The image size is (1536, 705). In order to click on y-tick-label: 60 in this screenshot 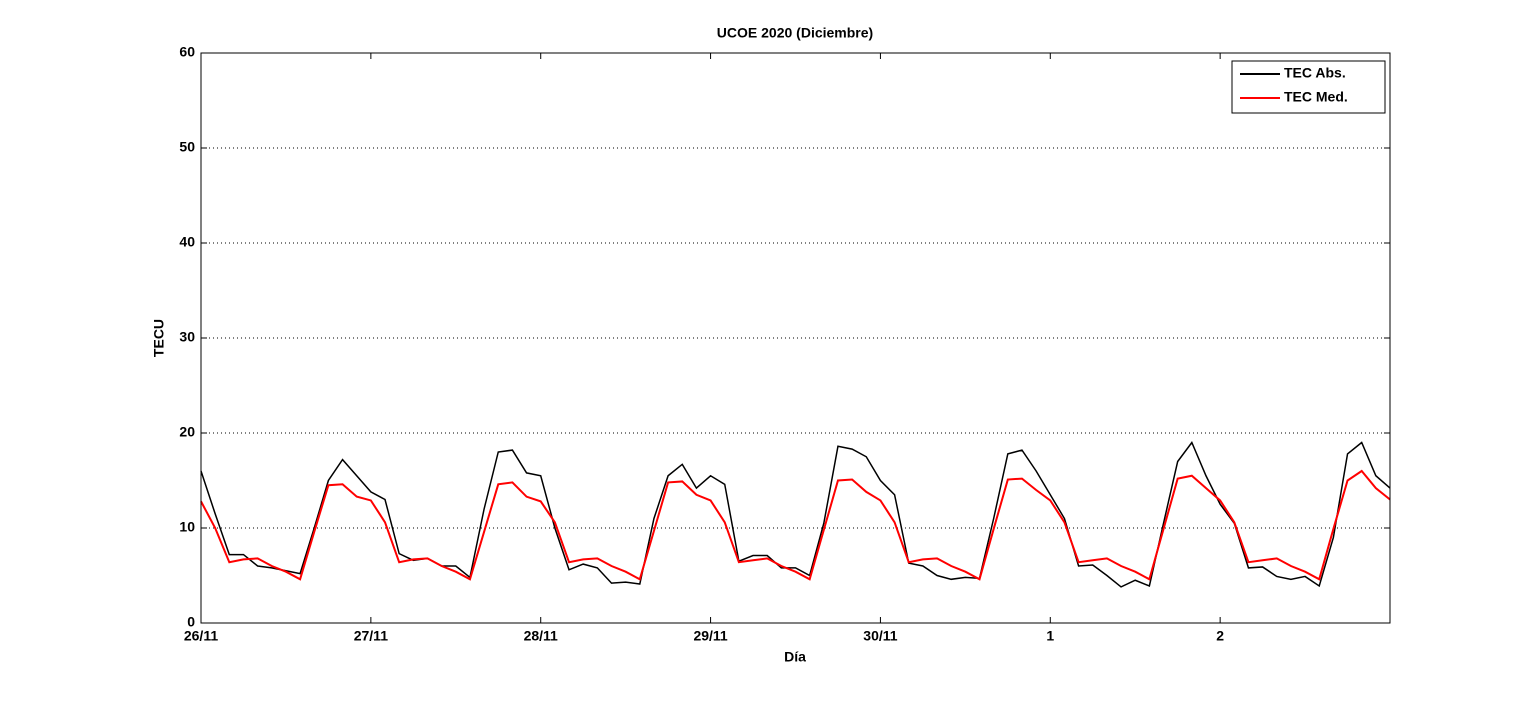, I will do `click(187, 52)`.